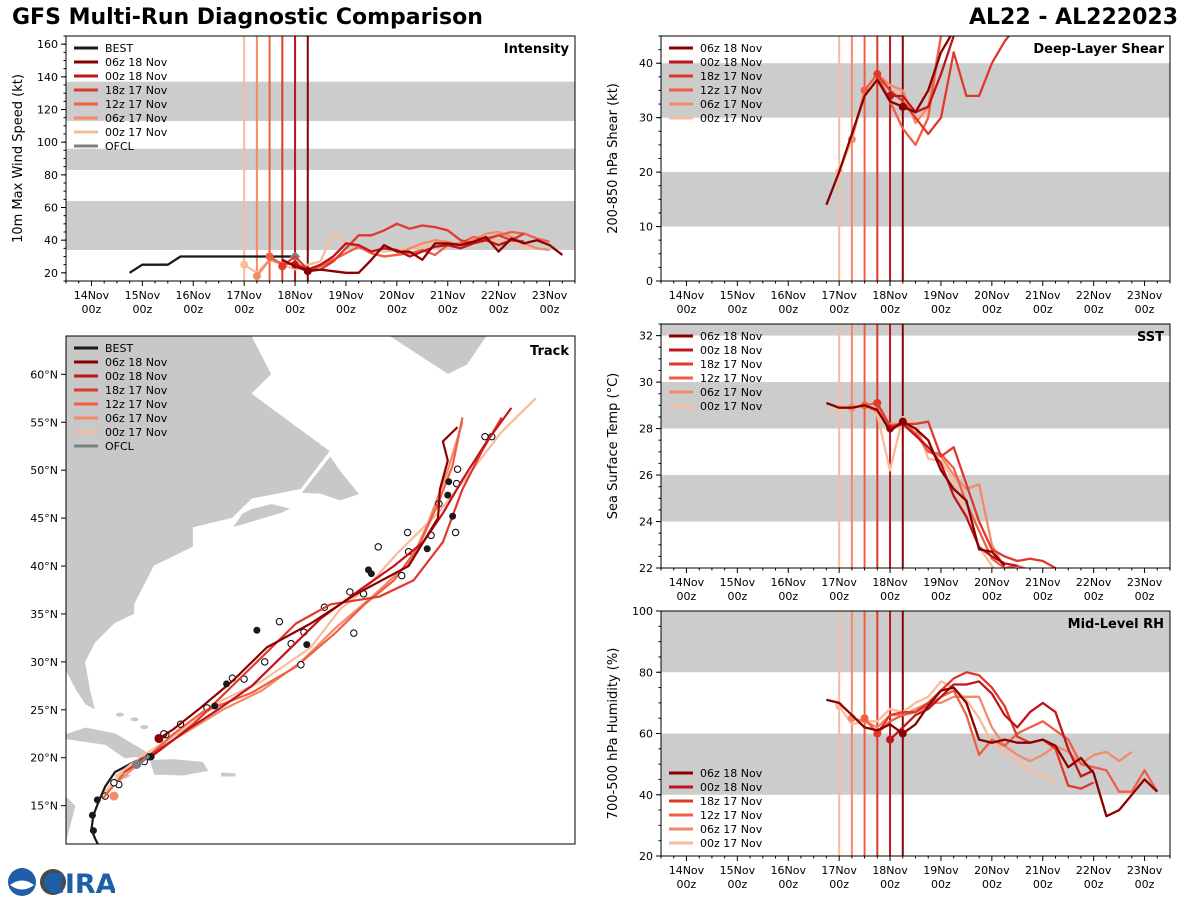 The height and width of the screenshot is (902, 1200). I want to click on track-point-00z-17-nov, so click(378, 547).